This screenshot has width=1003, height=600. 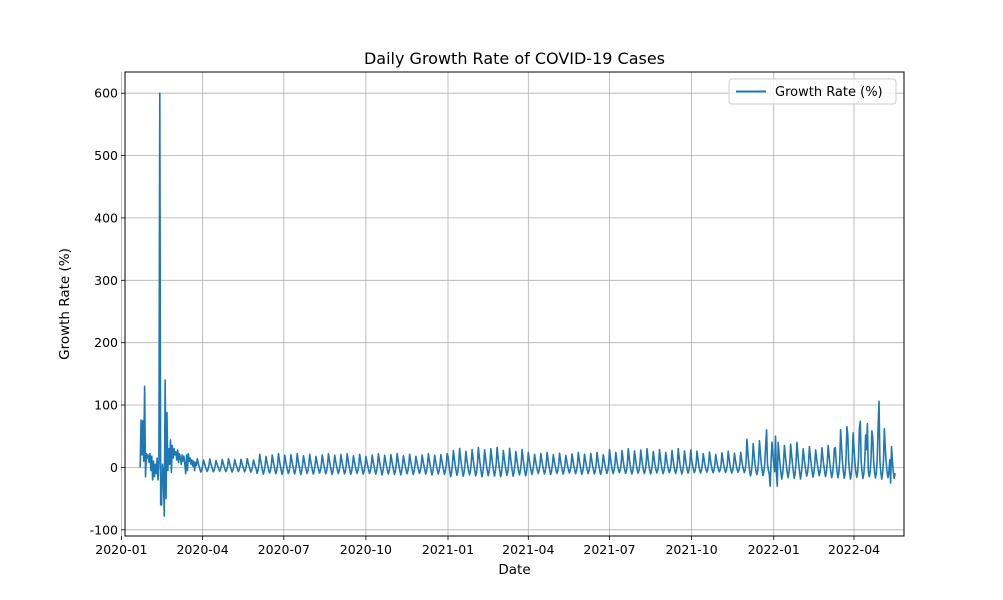 What do you see at coordinates (774, 549) in the screenshot?
I see `x-tick-label: 2022-01` at bounding box center [774, 549].